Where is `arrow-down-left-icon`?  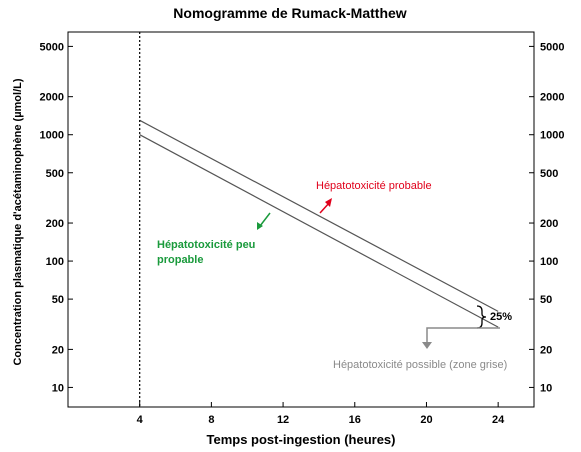
arrow-down-left-icon is located at coordinates (264, 221).